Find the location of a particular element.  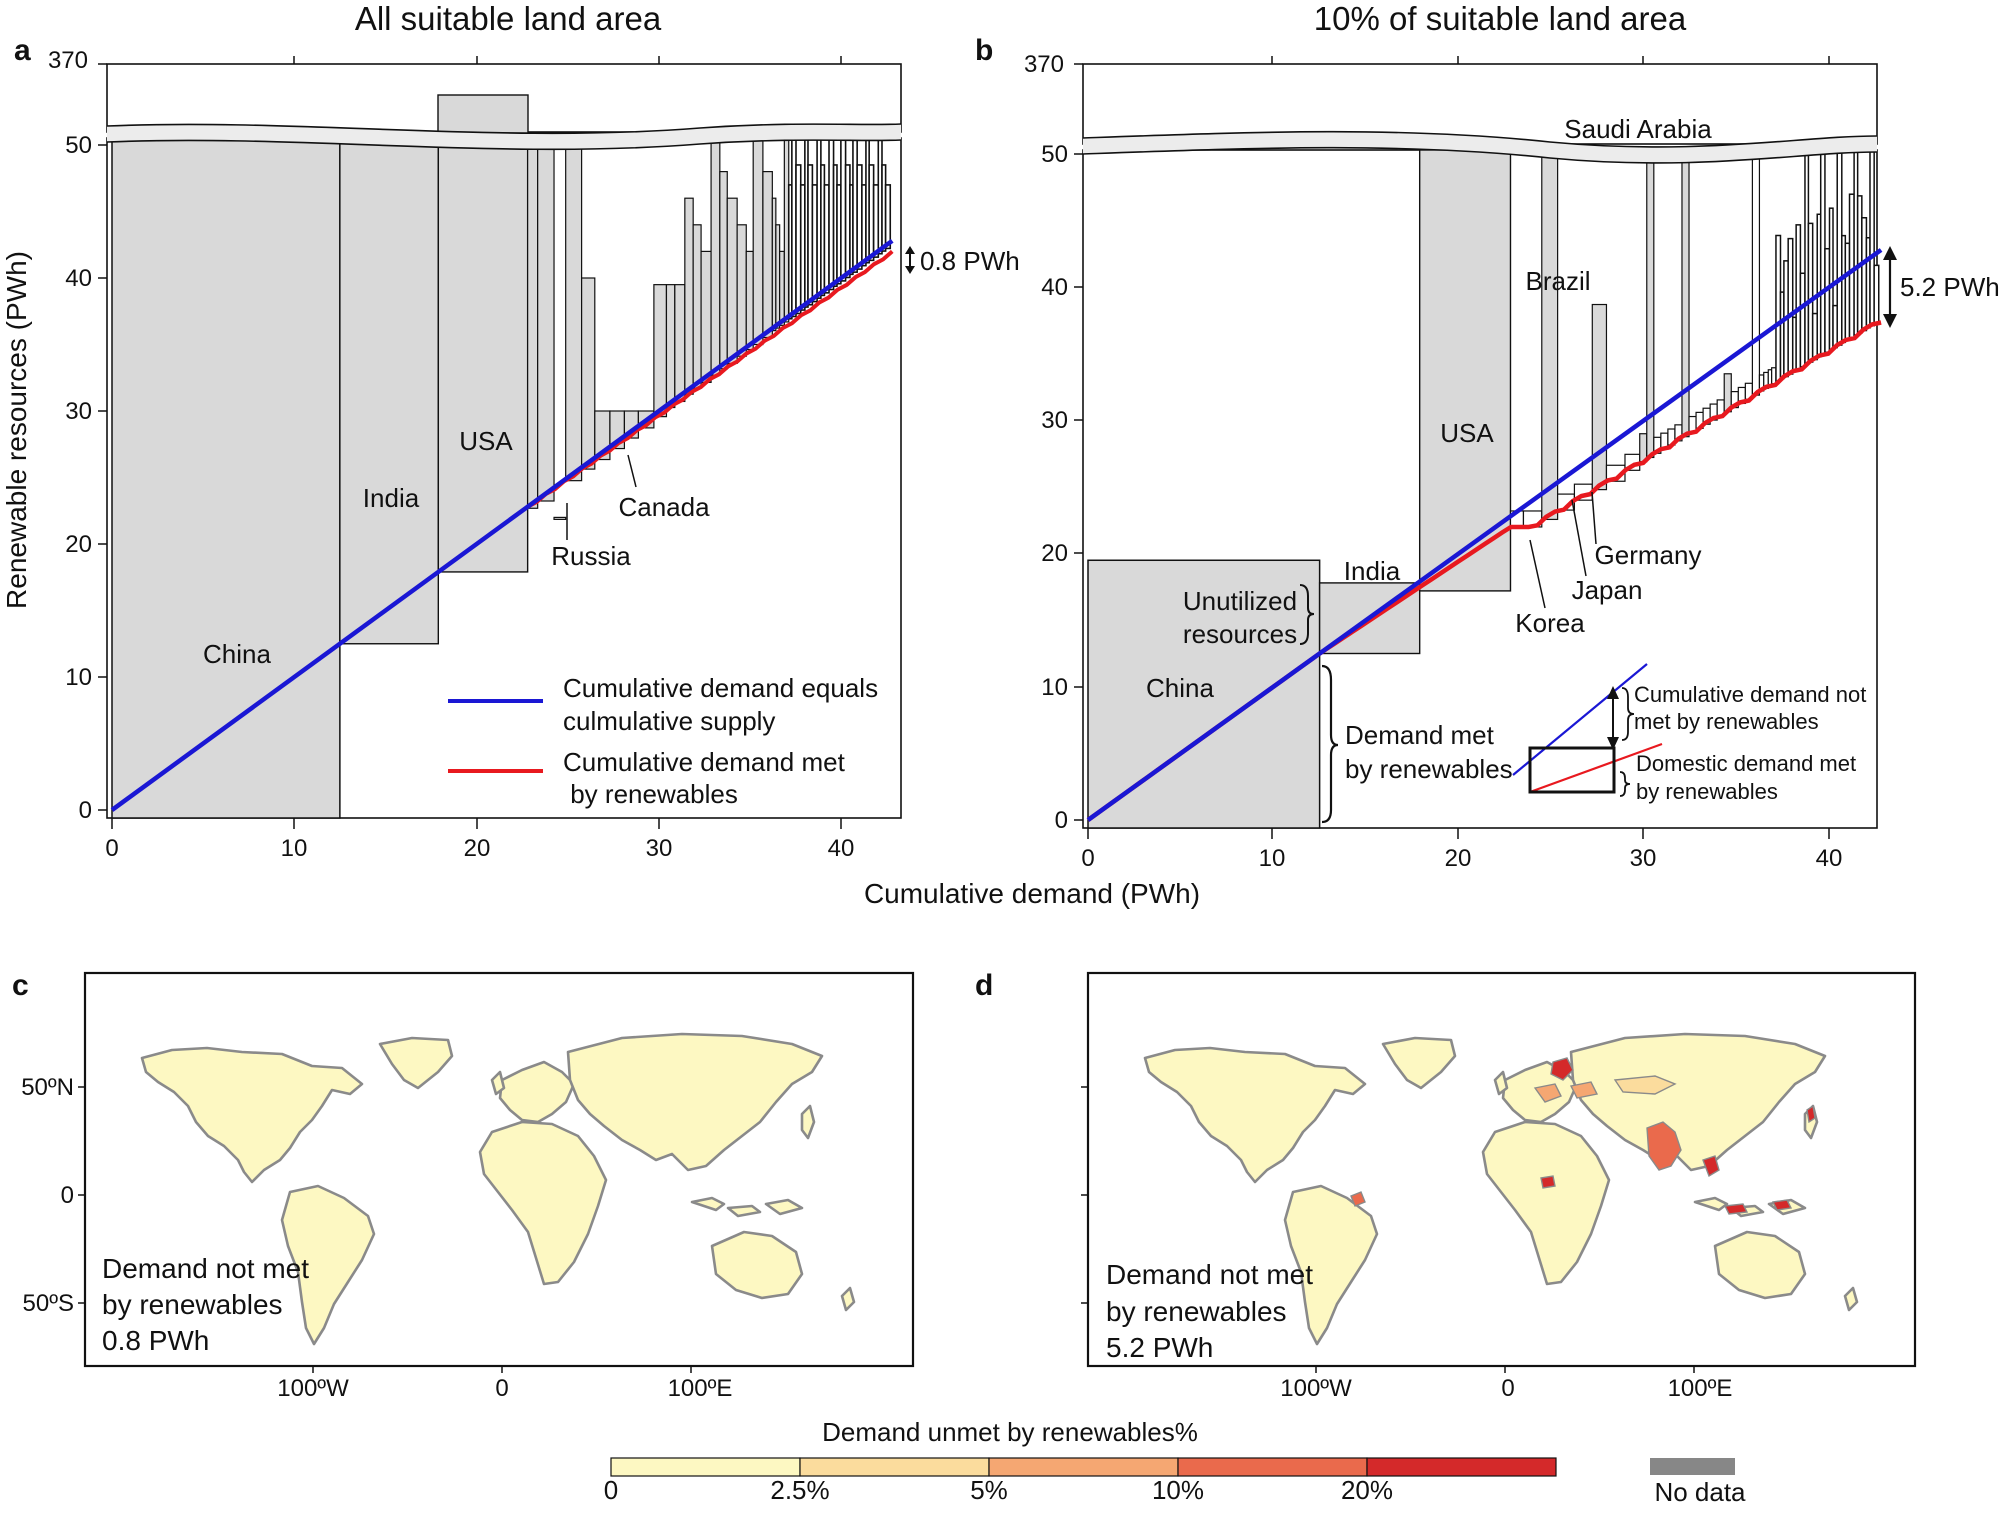

x-tick: 10 is located at coordinates (294, 848).